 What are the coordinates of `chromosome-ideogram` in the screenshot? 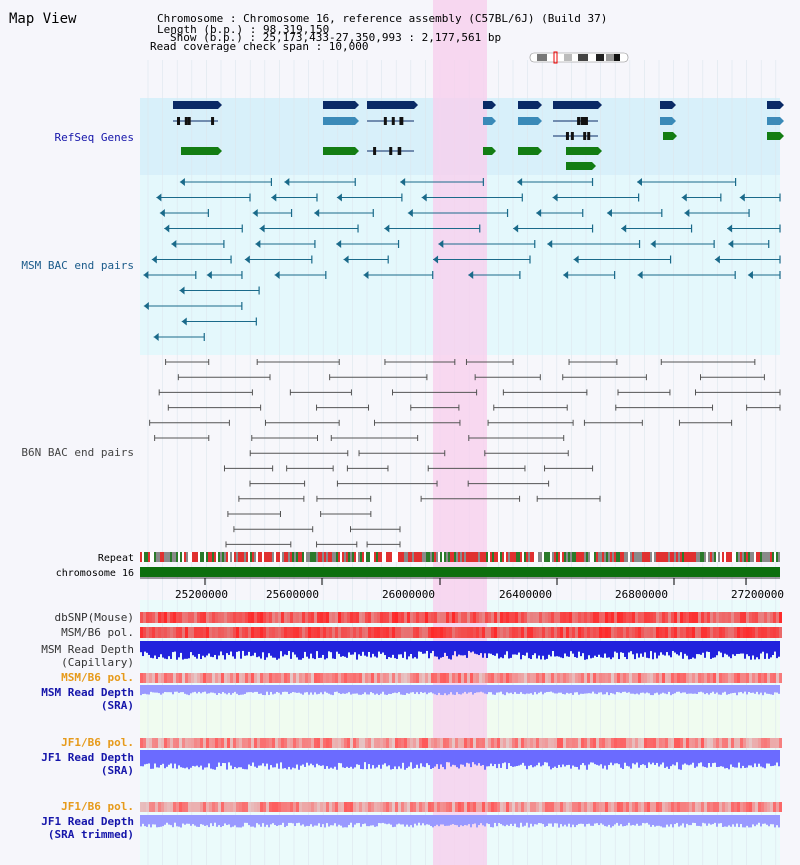 It's located at (579, 57).